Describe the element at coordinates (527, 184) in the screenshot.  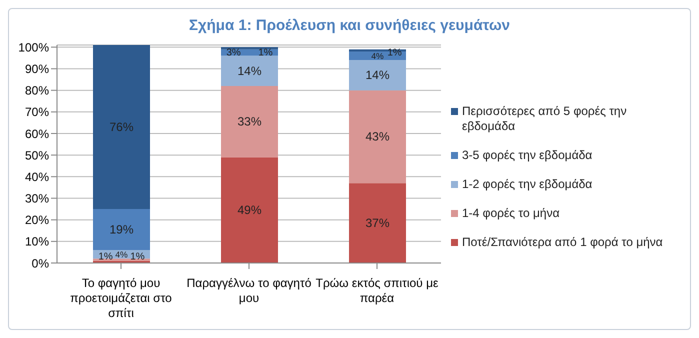
I see `legend-label: 1-2 φορές την εβδομάδα` at that location.